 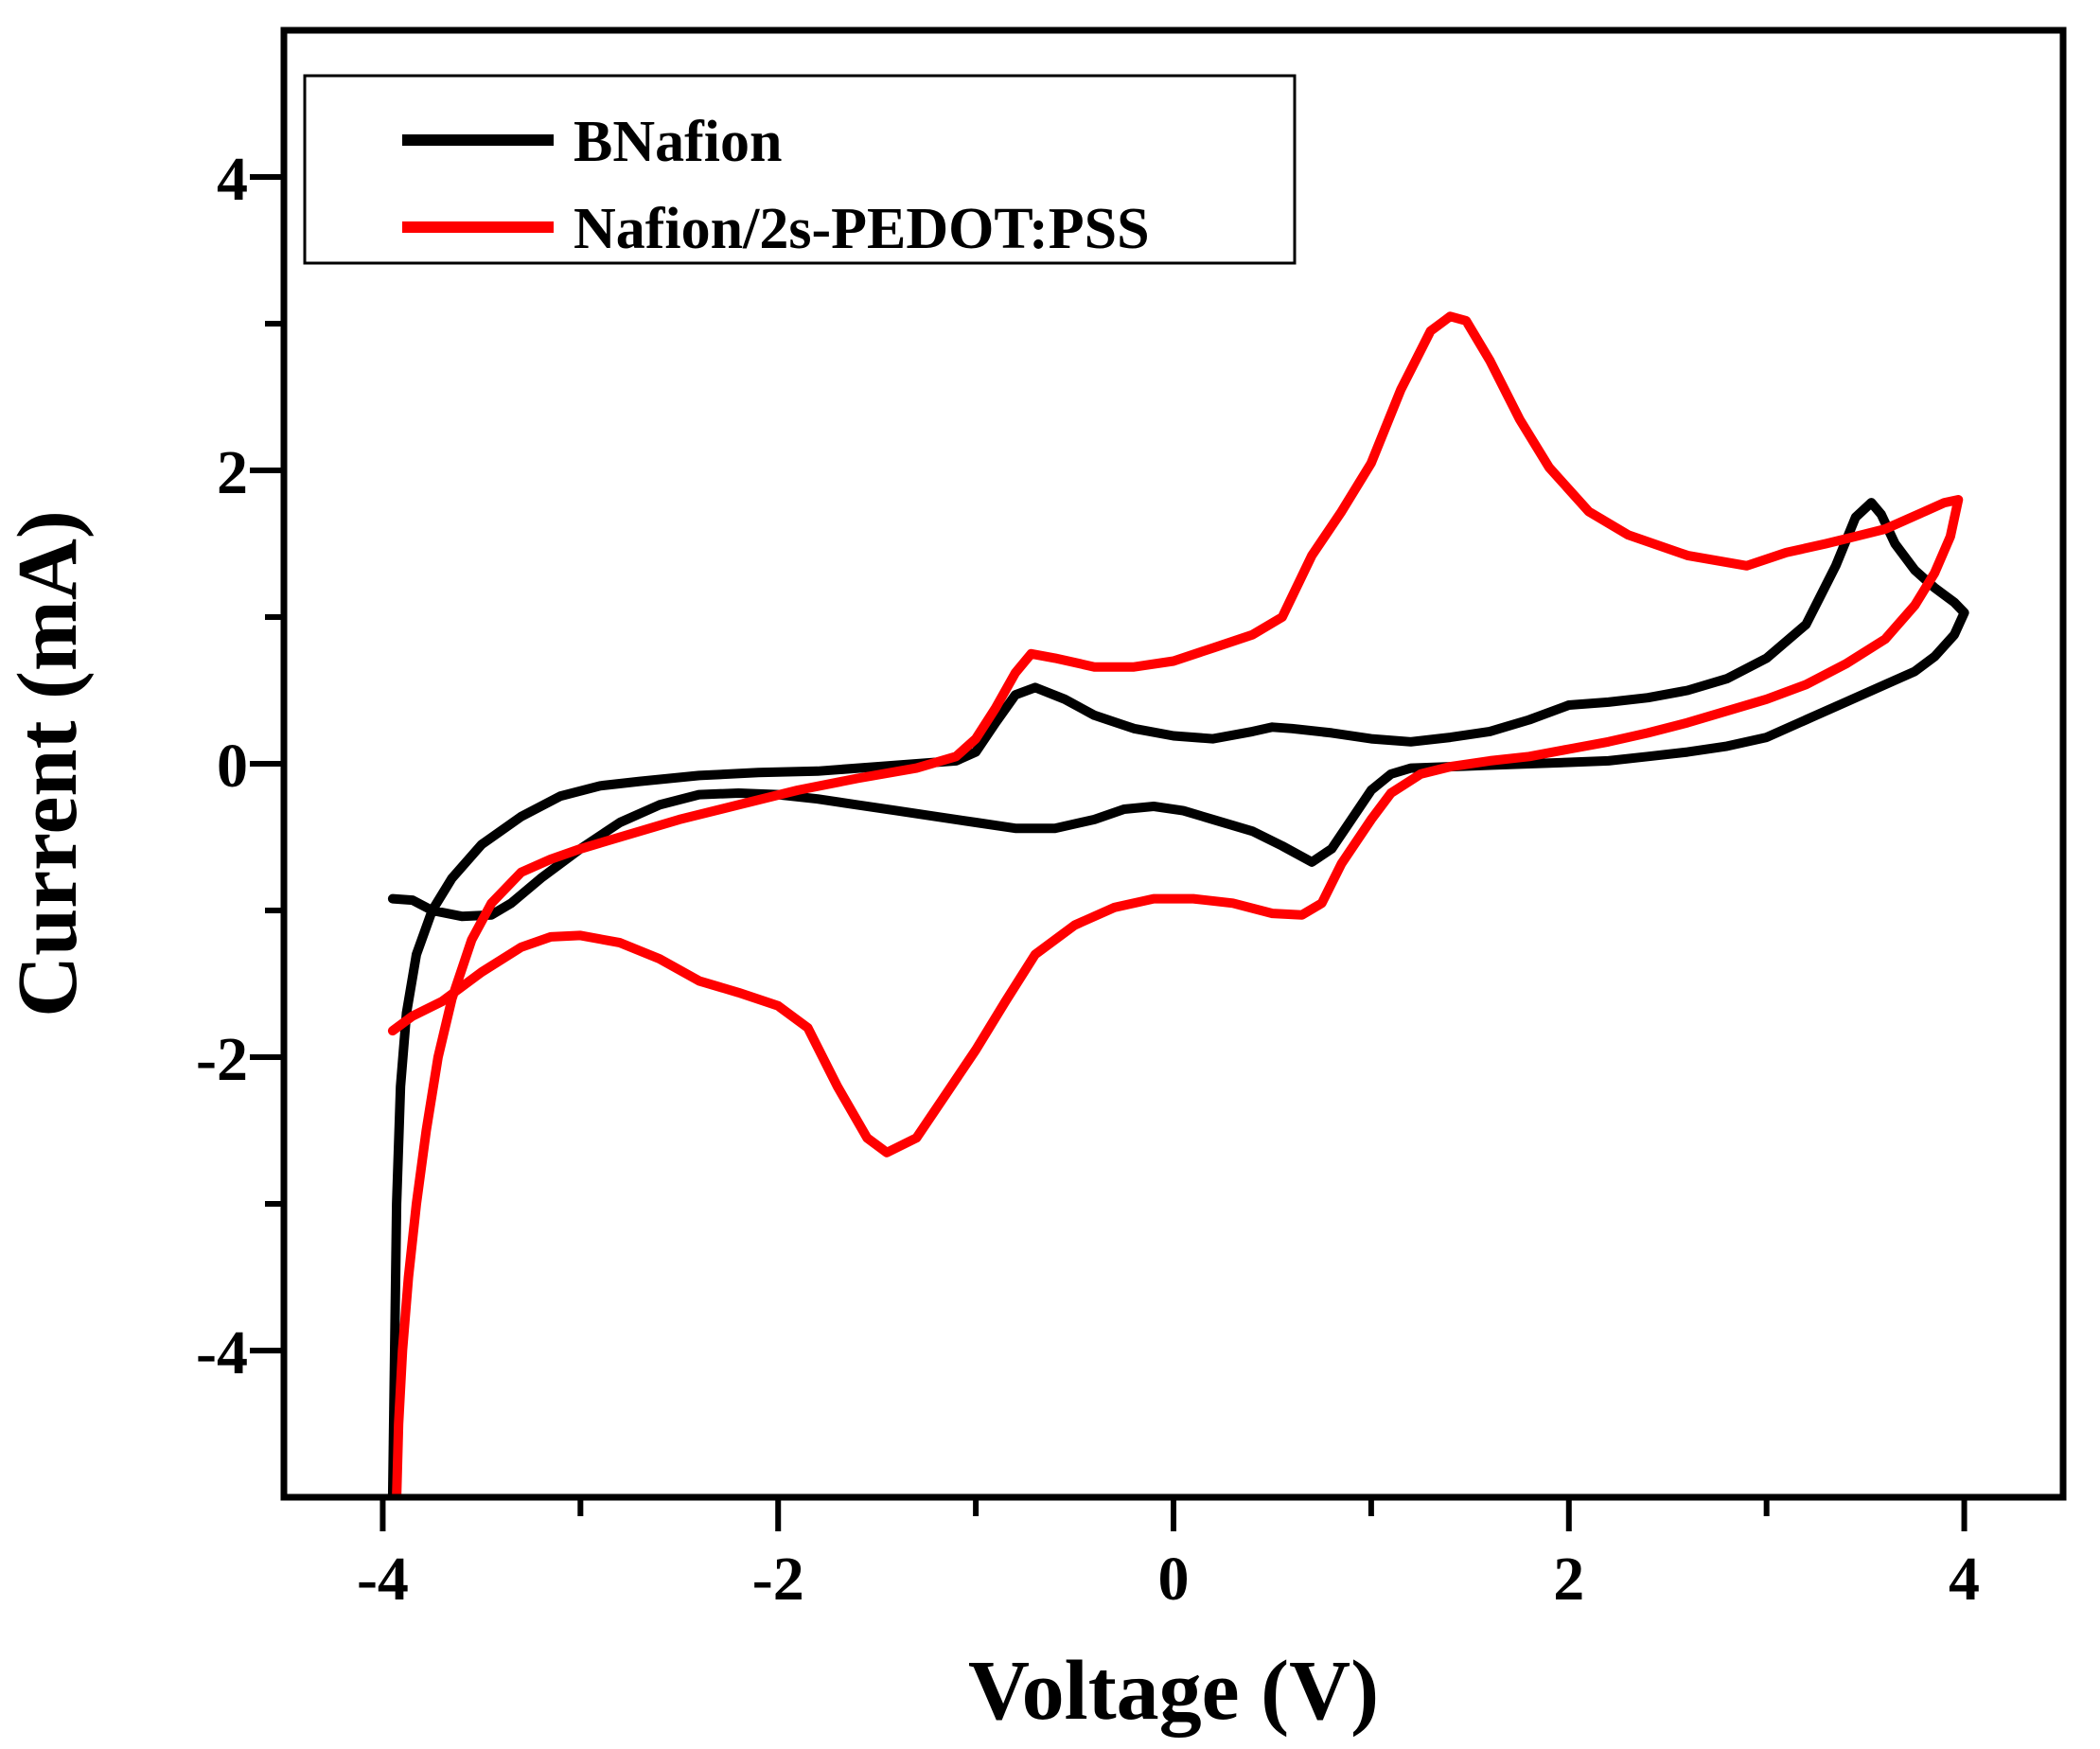 What do you see at coordinates (232, 766) in the screenshot?
I see `y-tick-label: 0` at bounding box center [232, 766].